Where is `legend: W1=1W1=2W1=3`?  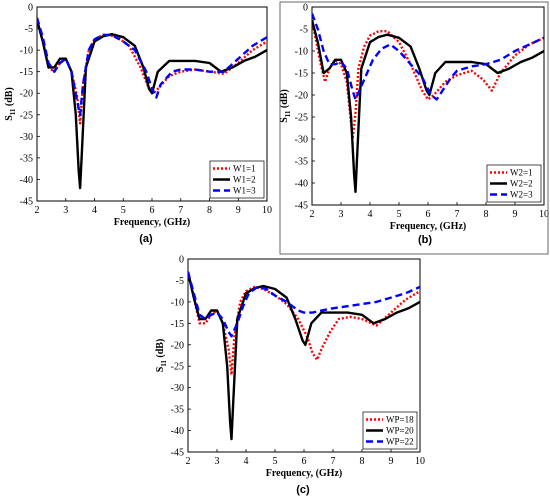
legend: W1=1W1=2W1=3 is located at coordinates (237, 179).